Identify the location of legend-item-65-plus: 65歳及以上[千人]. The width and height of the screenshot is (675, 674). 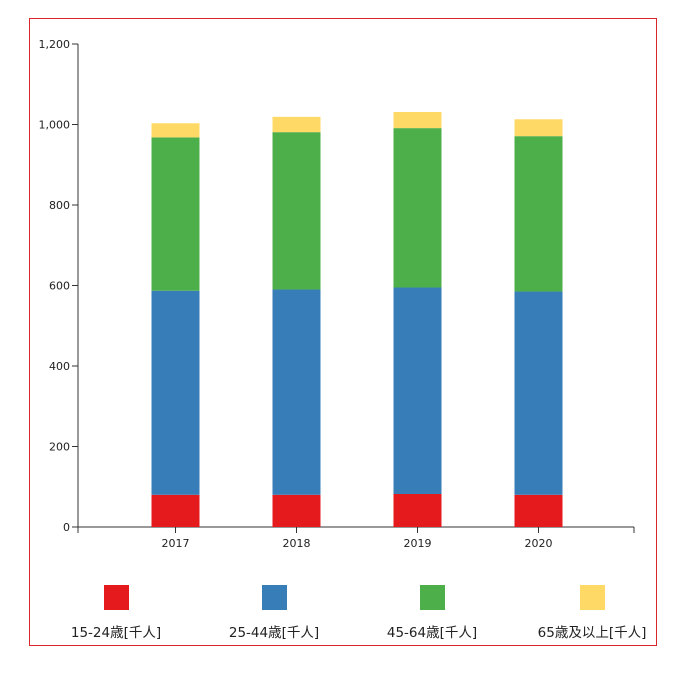
(592, 613).